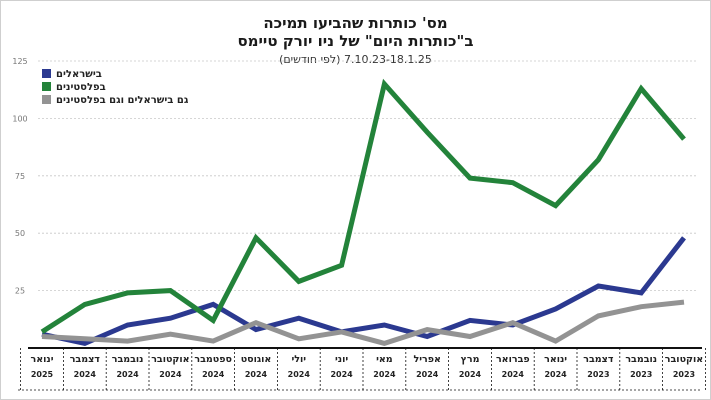 The height and width of the screenshot is (400, 711). What do you see at coordinates (20, 291) in the screenshot?
I see `y-tick-label: 25` at bounding box center [20, 291].